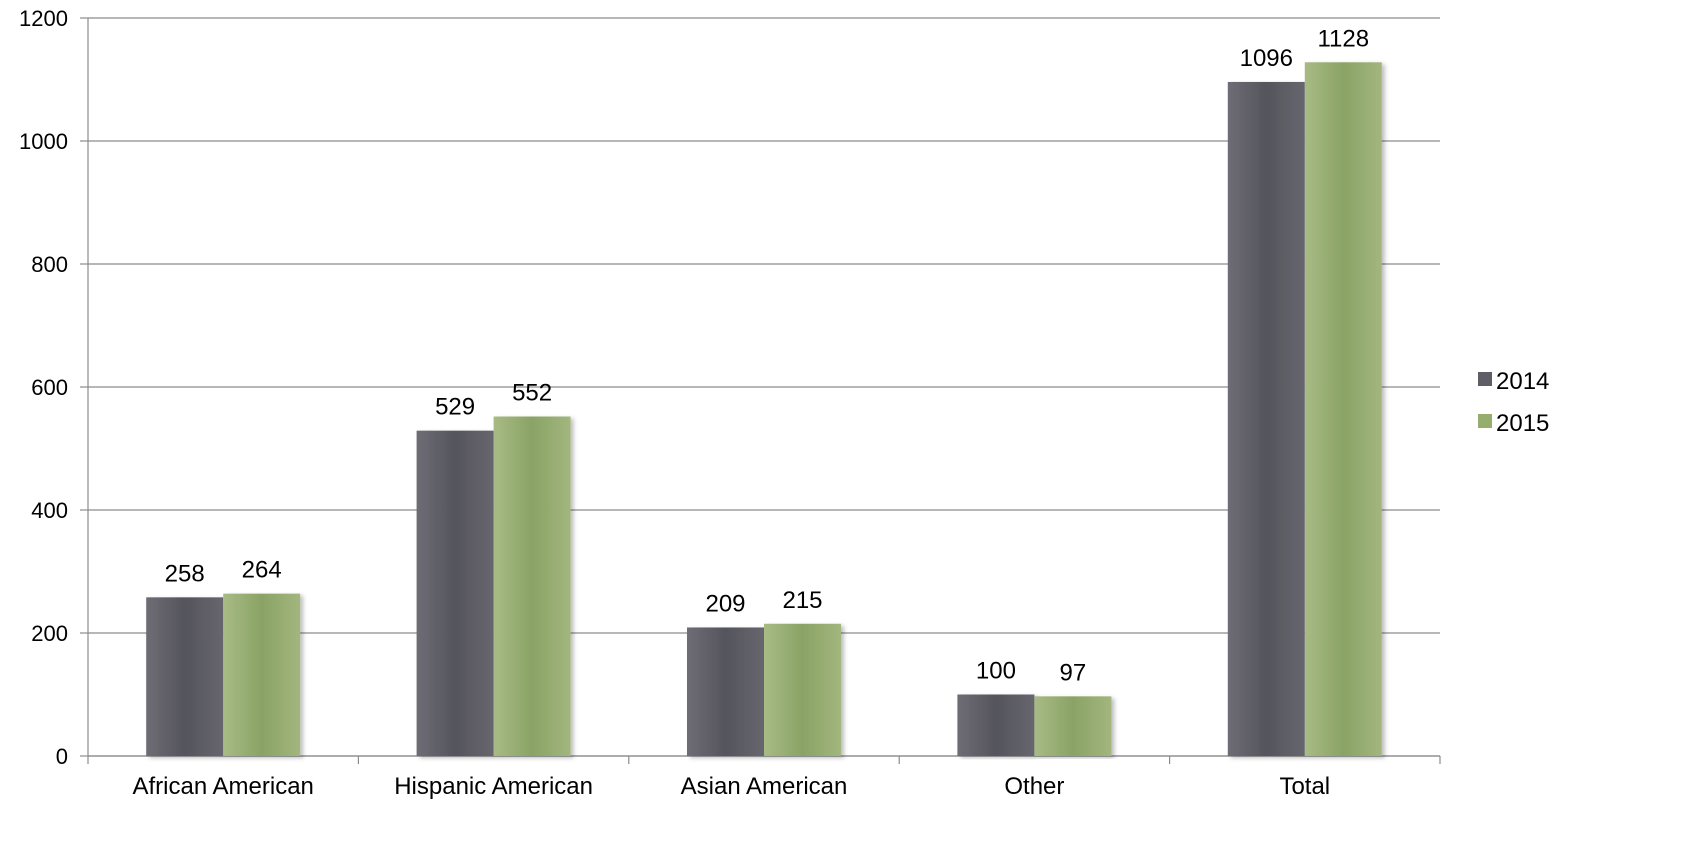  I want to click on y-tick-label: 600, so click(49, 387).